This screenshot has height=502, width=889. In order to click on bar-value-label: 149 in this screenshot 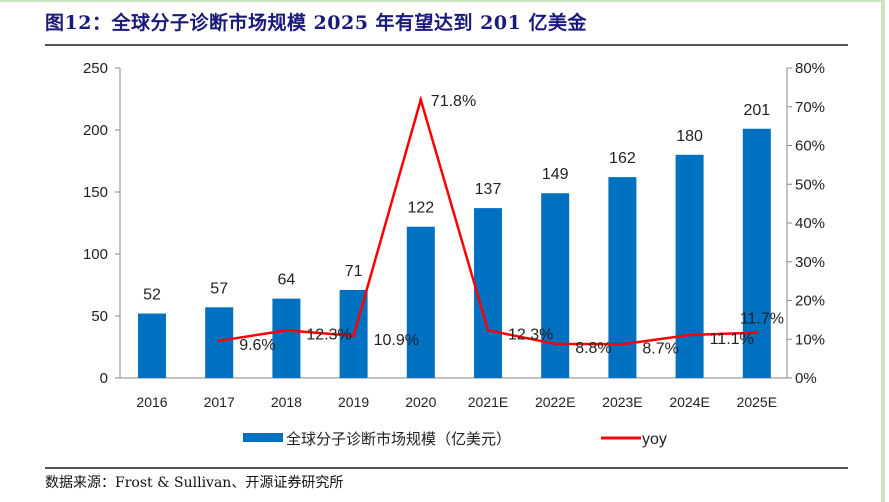, I will do `click(555, 174)`.